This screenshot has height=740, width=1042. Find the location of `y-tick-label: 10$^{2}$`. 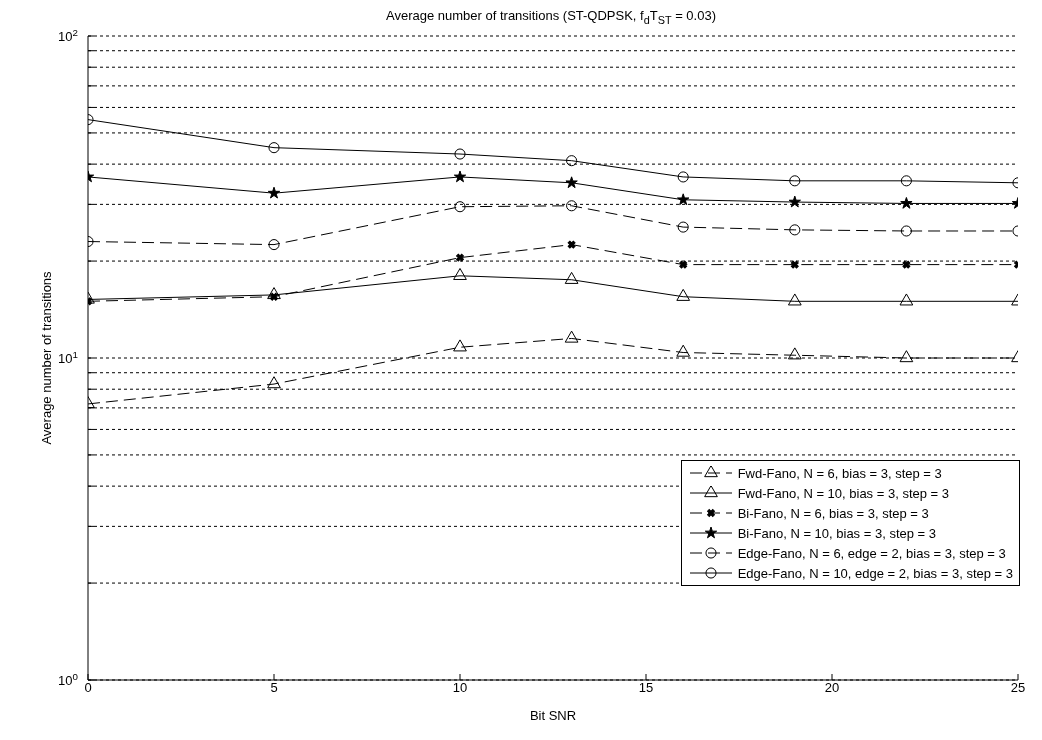

y-tick-label: 10$^{2}$ is located at coordinates (68, 35).